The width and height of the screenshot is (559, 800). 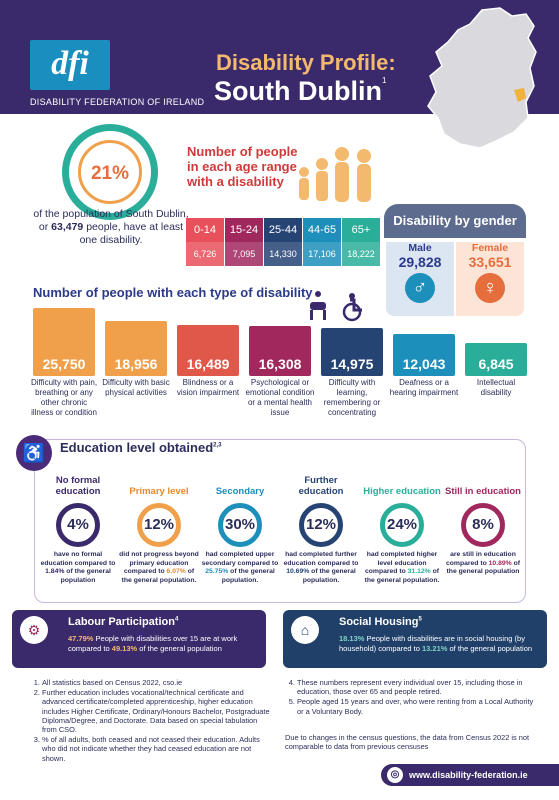 What do you see at coordinates (244, 230) in the screenshot?
I see `age-band-label: 15-24` at bounding box center [244, 230].